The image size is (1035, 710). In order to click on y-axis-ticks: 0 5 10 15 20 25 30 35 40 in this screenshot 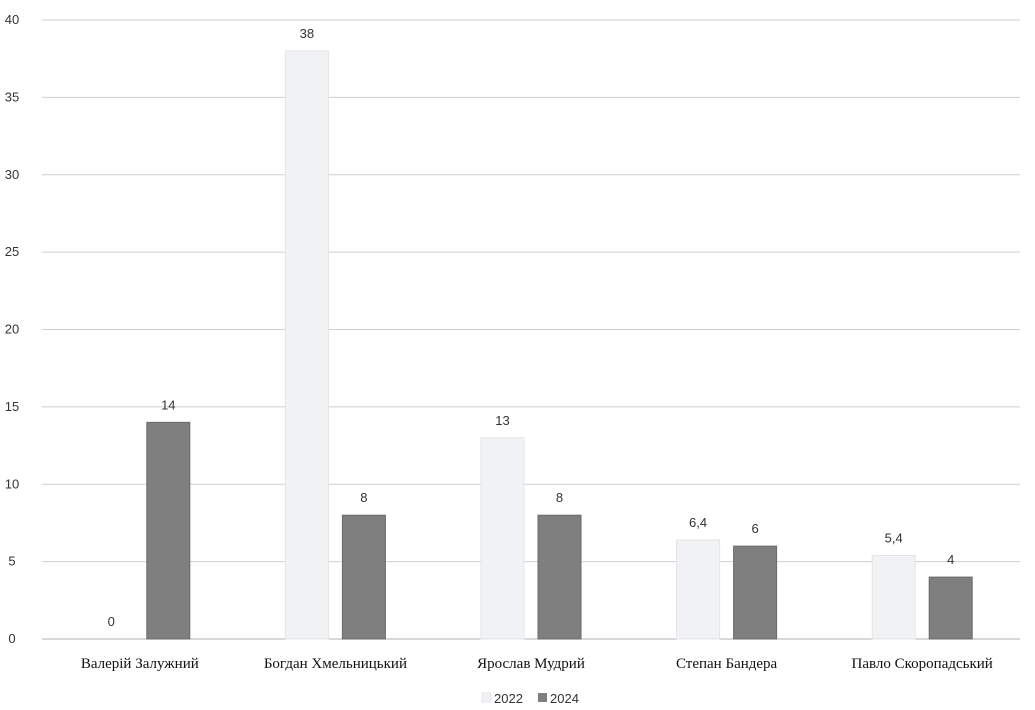, I will do `click(12, 329)`.